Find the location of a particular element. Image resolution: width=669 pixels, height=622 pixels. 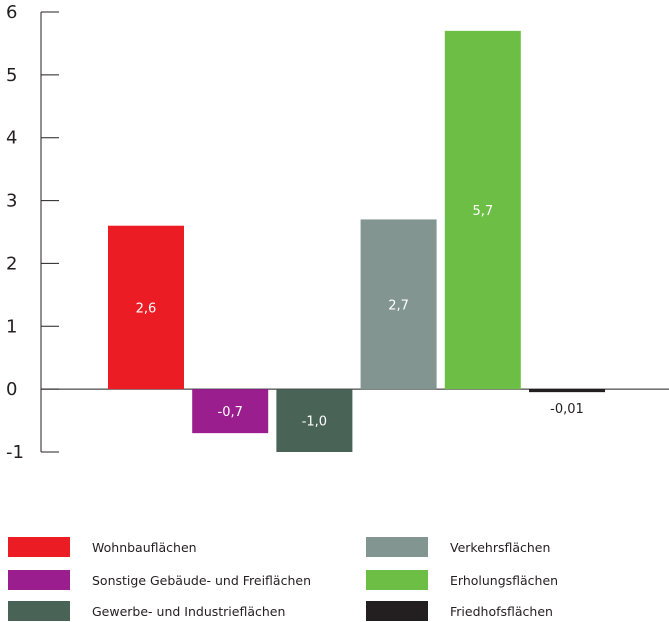

data-label-3: -1,0 is located at coordinates (314, 422).